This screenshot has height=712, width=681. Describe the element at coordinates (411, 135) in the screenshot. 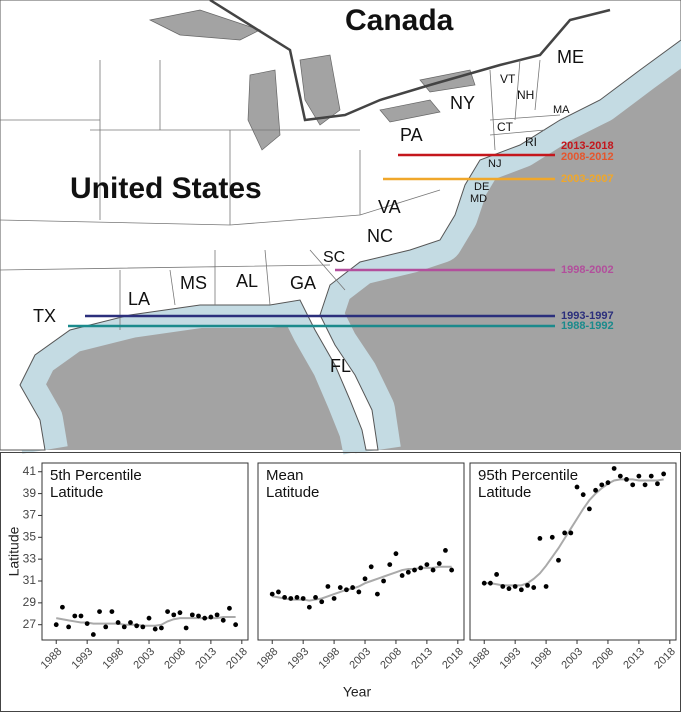

I see `map-label: PA` at that location.